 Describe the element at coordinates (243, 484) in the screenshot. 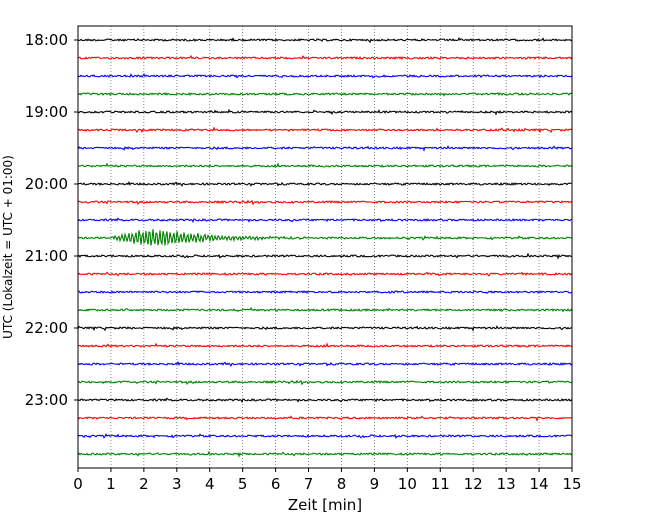

I see `x-tick-label: 5` at that location.